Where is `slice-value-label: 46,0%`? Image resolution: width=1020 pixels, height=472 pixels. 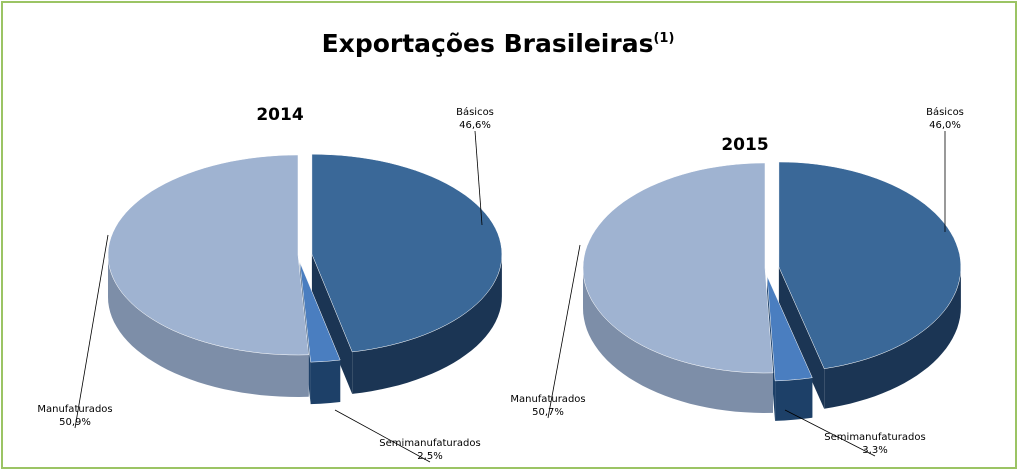 slice-value-label: 46,0% is located at coordinates (945, 125).